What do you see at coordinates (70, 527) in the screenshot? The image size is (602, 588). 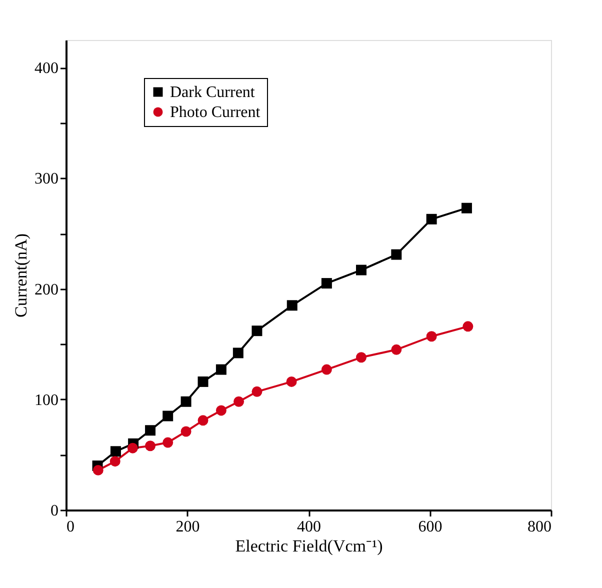 I see `x-tick-label: 0` at bounding box center [70, 527].